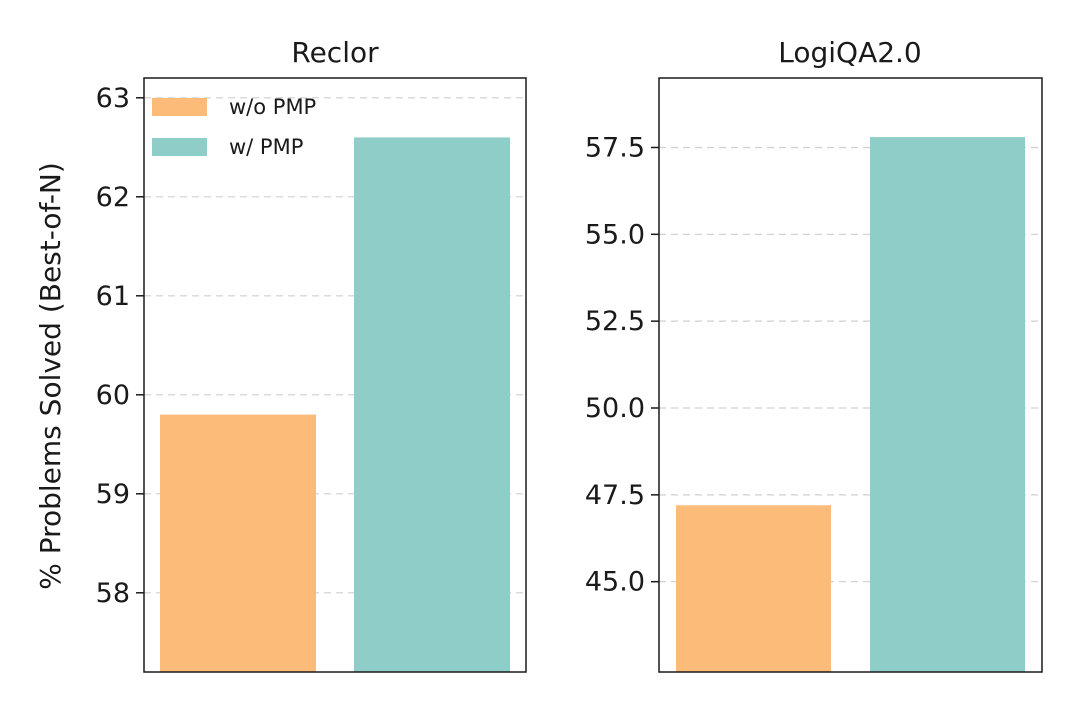  Describe the element at coordinates (615, 321) in the screenshot. I see `y-tick-label: 52.5` at that location.